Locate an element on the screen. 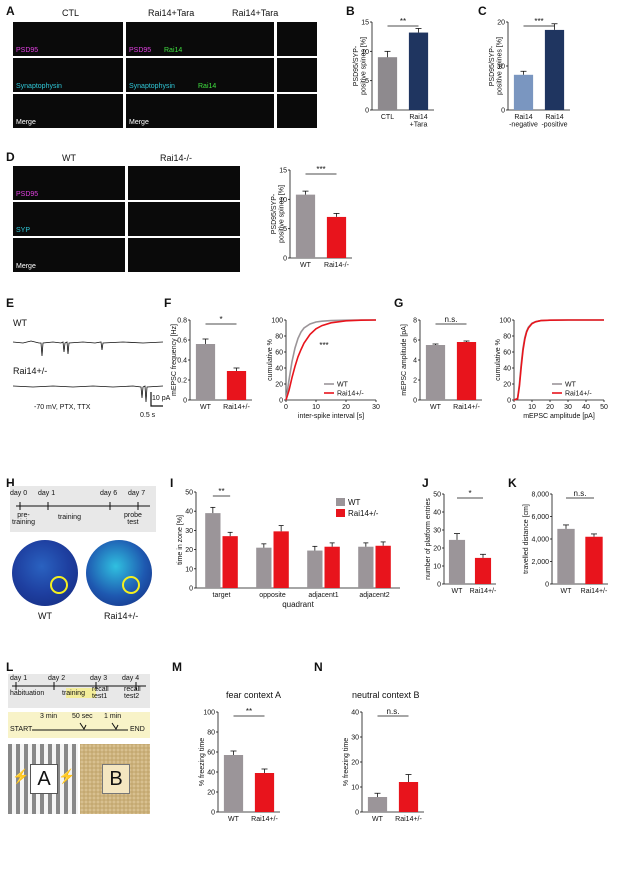 Image resolution: width=617 pixels, height=869 pixels. f-sig-label: * is located at coordinates (220, 319).